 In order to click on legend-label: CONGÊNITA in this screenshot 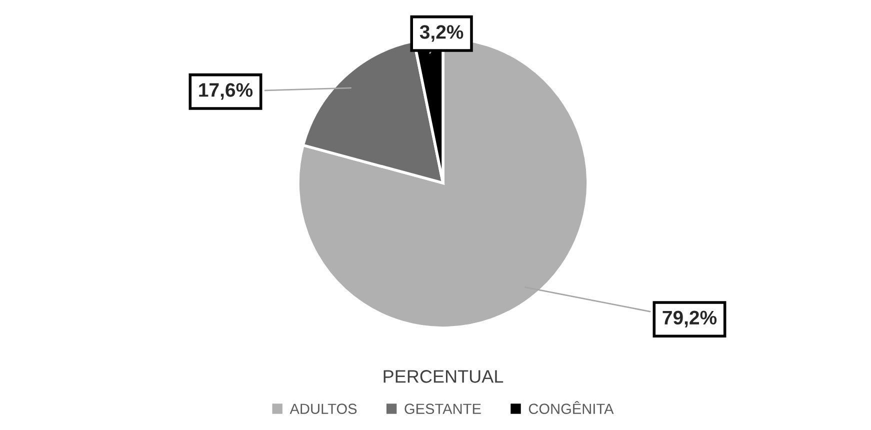, I will do `click(571, 407)`.